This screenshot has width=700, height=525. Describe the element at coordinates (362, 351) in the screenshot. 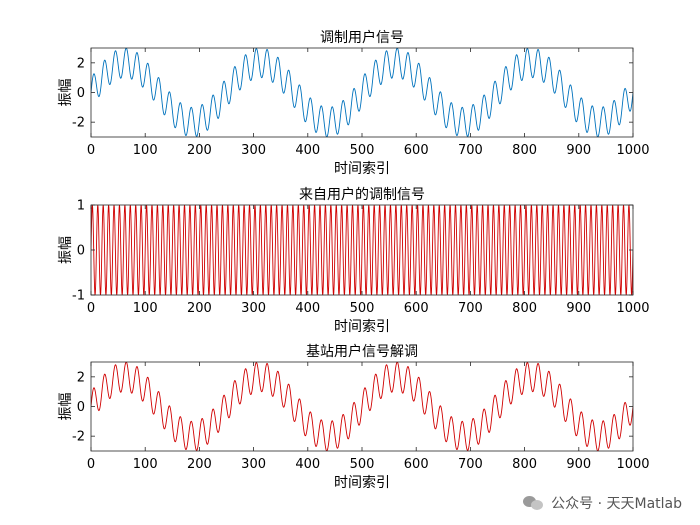

I see `chart-title: 基站用户信号解调` at that location.